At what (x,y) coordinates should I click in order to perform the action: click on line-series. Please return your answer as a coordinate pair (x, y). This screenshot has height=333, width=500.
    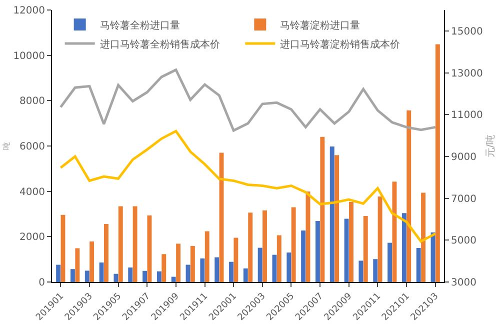
    Looking at the image, I should click on (248, 100).